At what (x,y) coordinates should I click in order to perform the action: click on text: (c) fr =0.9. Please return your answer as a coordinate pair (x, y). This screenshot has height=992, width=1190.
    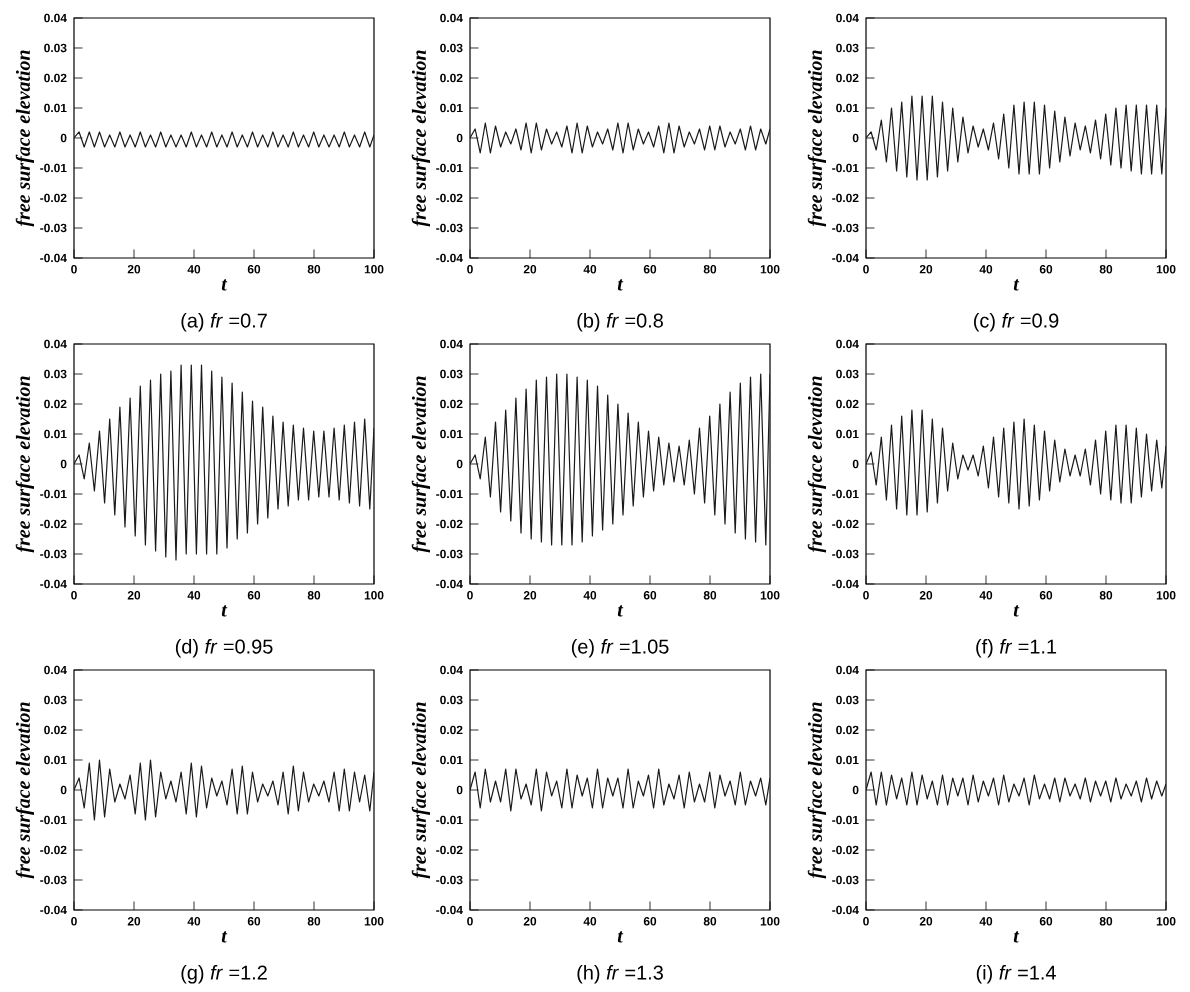
    Looking at the image, I should click on (1016, 322).